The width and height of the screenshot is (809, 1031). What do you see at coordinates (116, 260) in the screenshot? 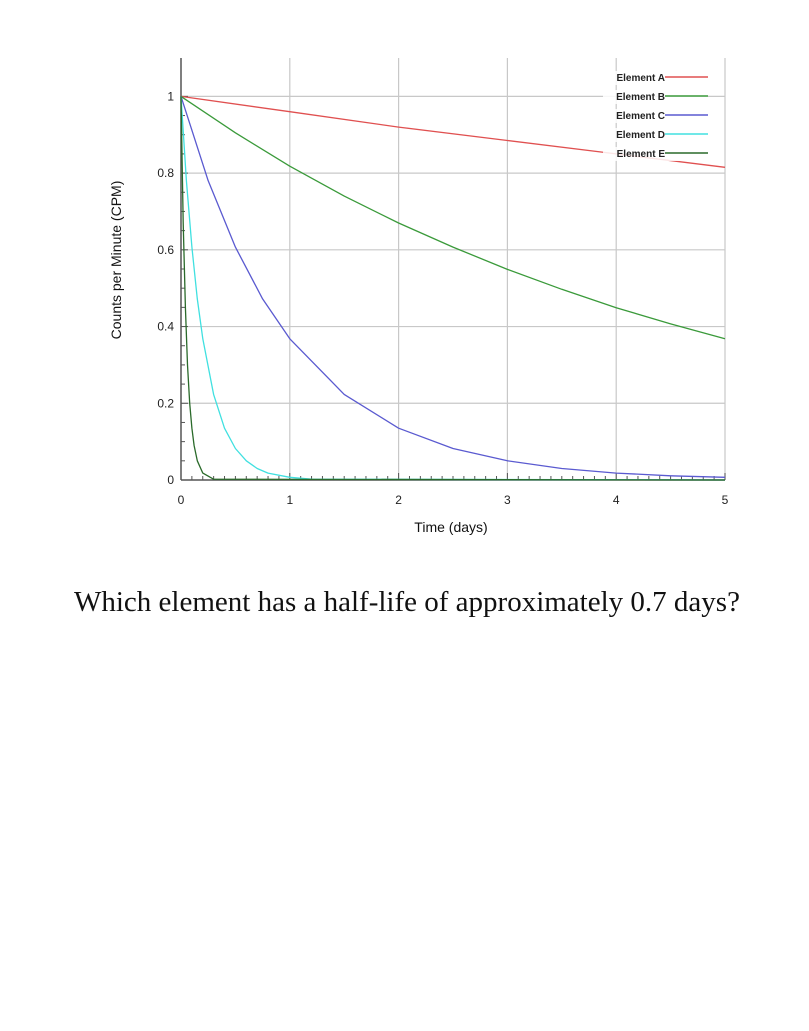
I see `y-axis-title: Counts per Minute (CPM)` at bounding box center [116, 260].